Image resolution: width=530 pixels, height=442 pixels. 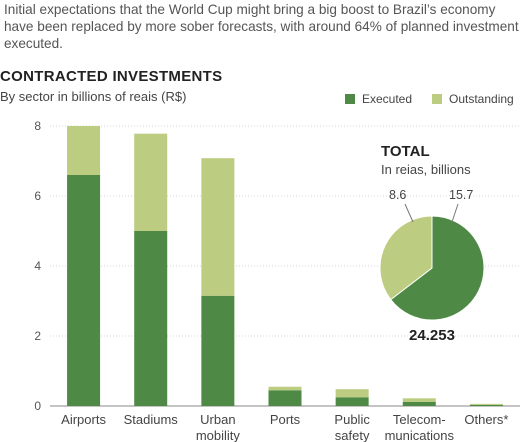 What do you see at coordinates (437, 268) in the screenshot?
I see `pie-slice-executed` at bounding box center [437, 268].